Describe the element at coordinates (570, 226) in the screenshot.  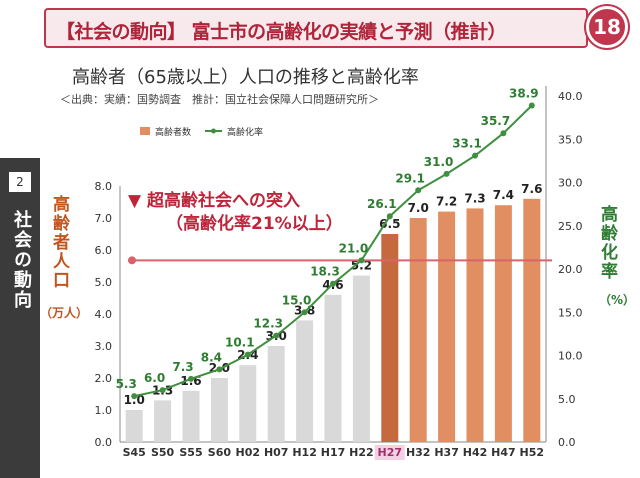
I see `y-right-tick-label: 25.0` at that location.